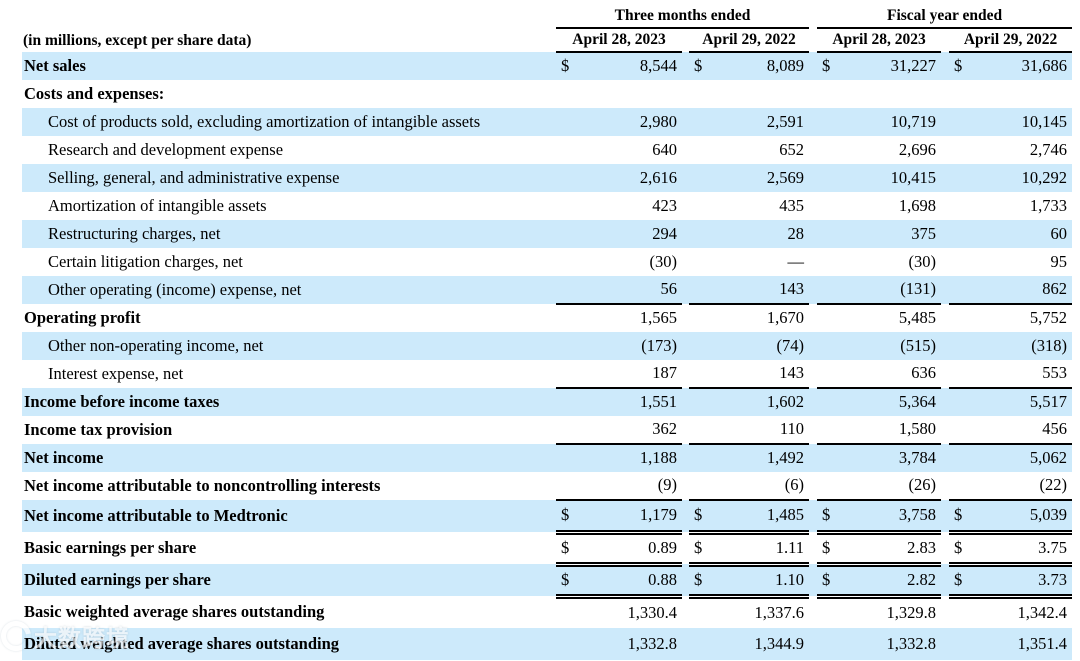 The width and height of the screenshot is (1080, 661). What do you see at coordinates (1042, 643) in the screenshot?
I see `cell-value: 1,351.4` at bounding box center [1042, 643].